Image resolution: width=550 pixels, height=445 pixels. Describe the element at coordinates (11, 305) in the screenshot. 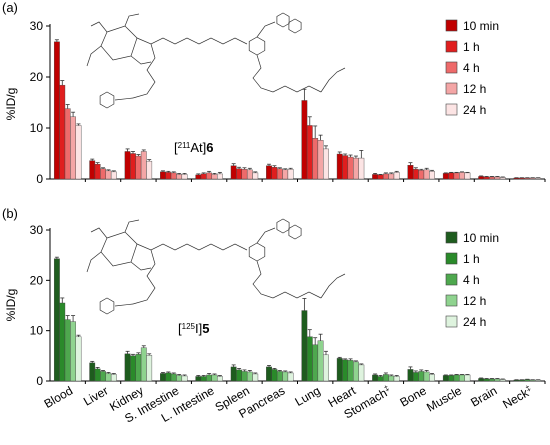

I see `y-axis-label: %ID/g` at that location.